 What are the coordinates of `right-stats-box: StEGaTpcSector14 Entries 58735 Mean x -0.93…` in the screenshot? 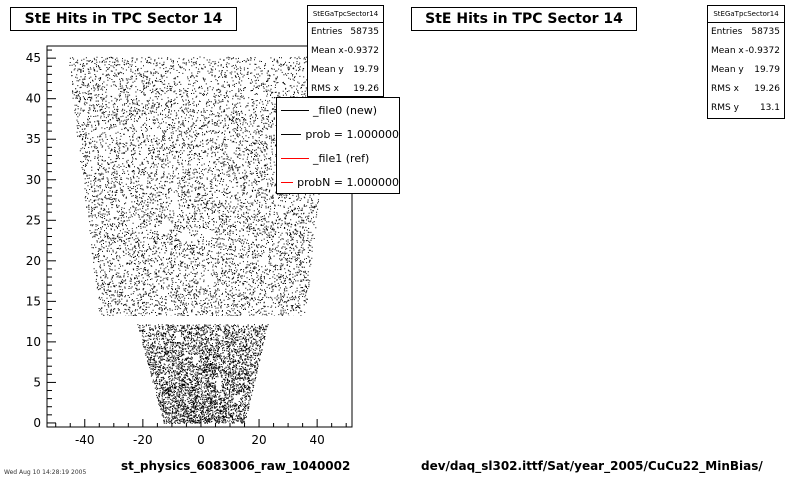 It's located at (746, 62).